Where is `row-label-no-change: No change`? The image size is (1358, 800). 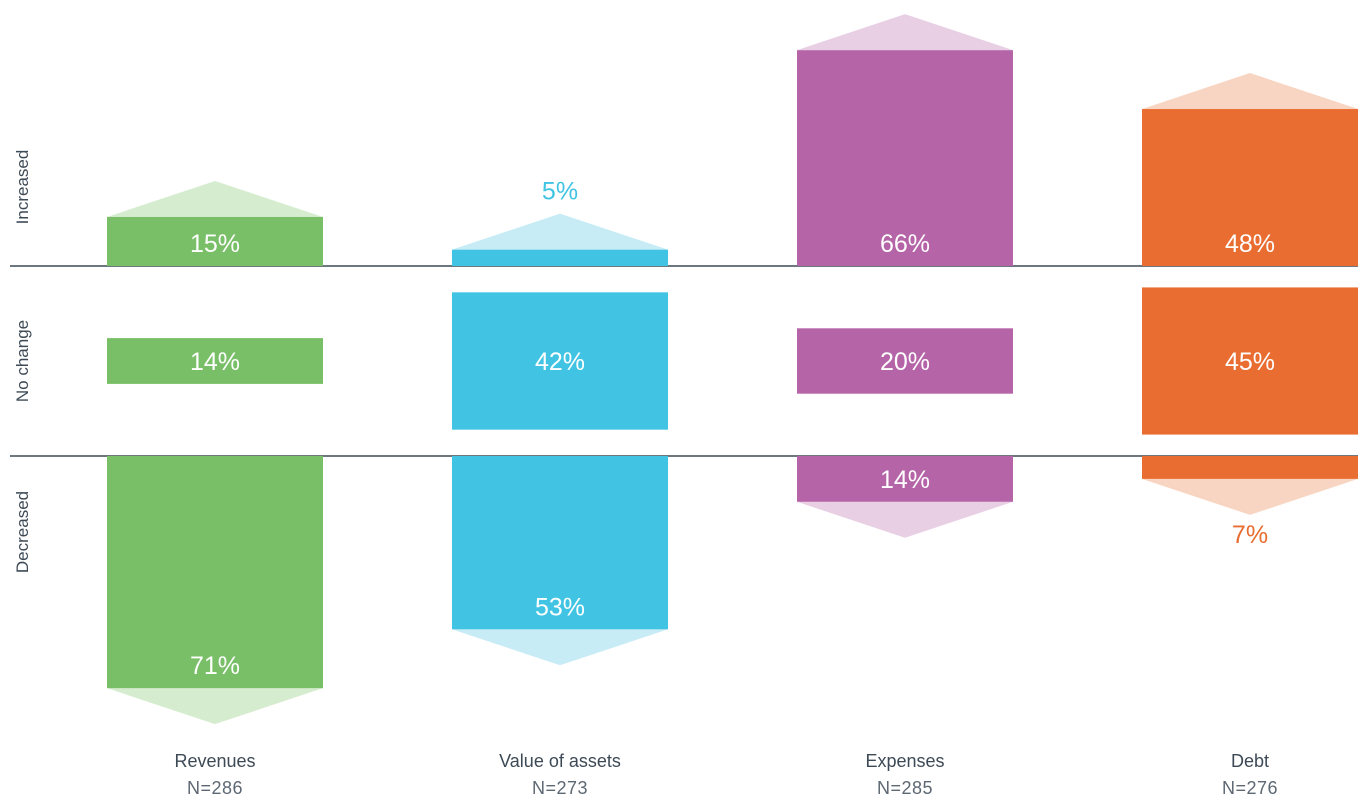 row-label-no-change: No change is located at coordinates (22, 361).